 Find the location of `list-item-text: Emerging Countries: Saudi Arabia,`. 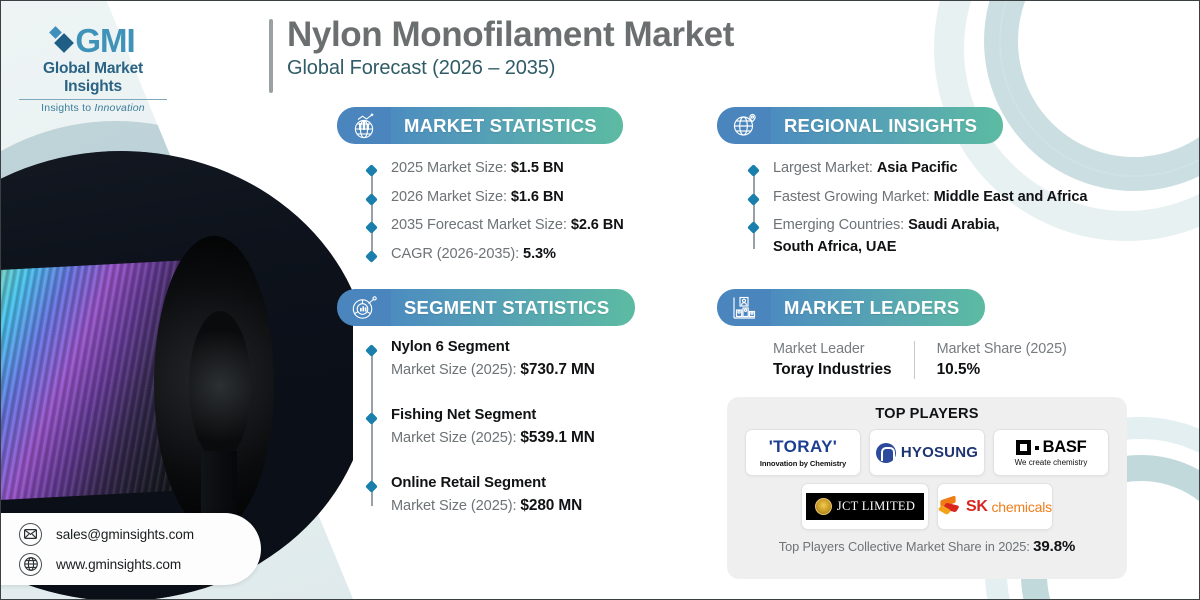

list-item-text: Emerging Countries: Saudi Arabia, is located at coordinates (971, 226).